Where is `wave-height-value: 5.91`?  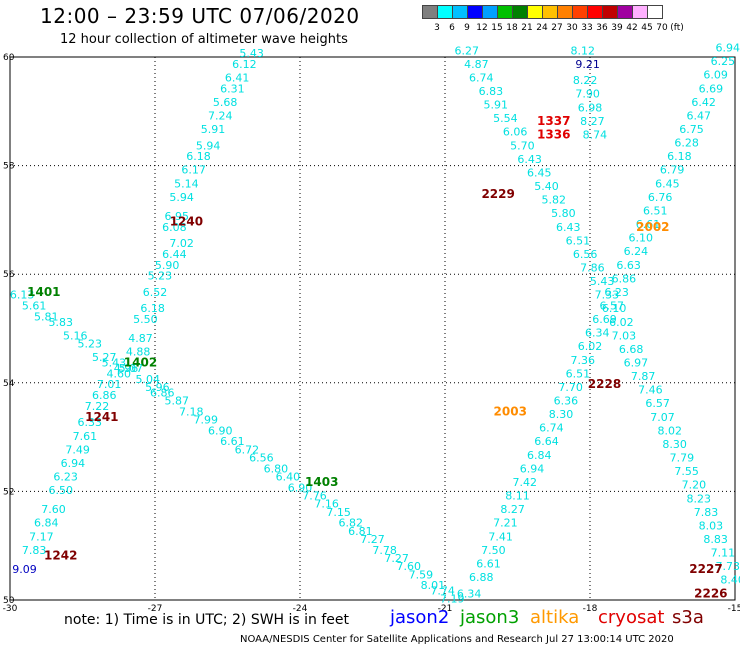 wave-height-value: 5.91 is located at coordinates (213, 129).